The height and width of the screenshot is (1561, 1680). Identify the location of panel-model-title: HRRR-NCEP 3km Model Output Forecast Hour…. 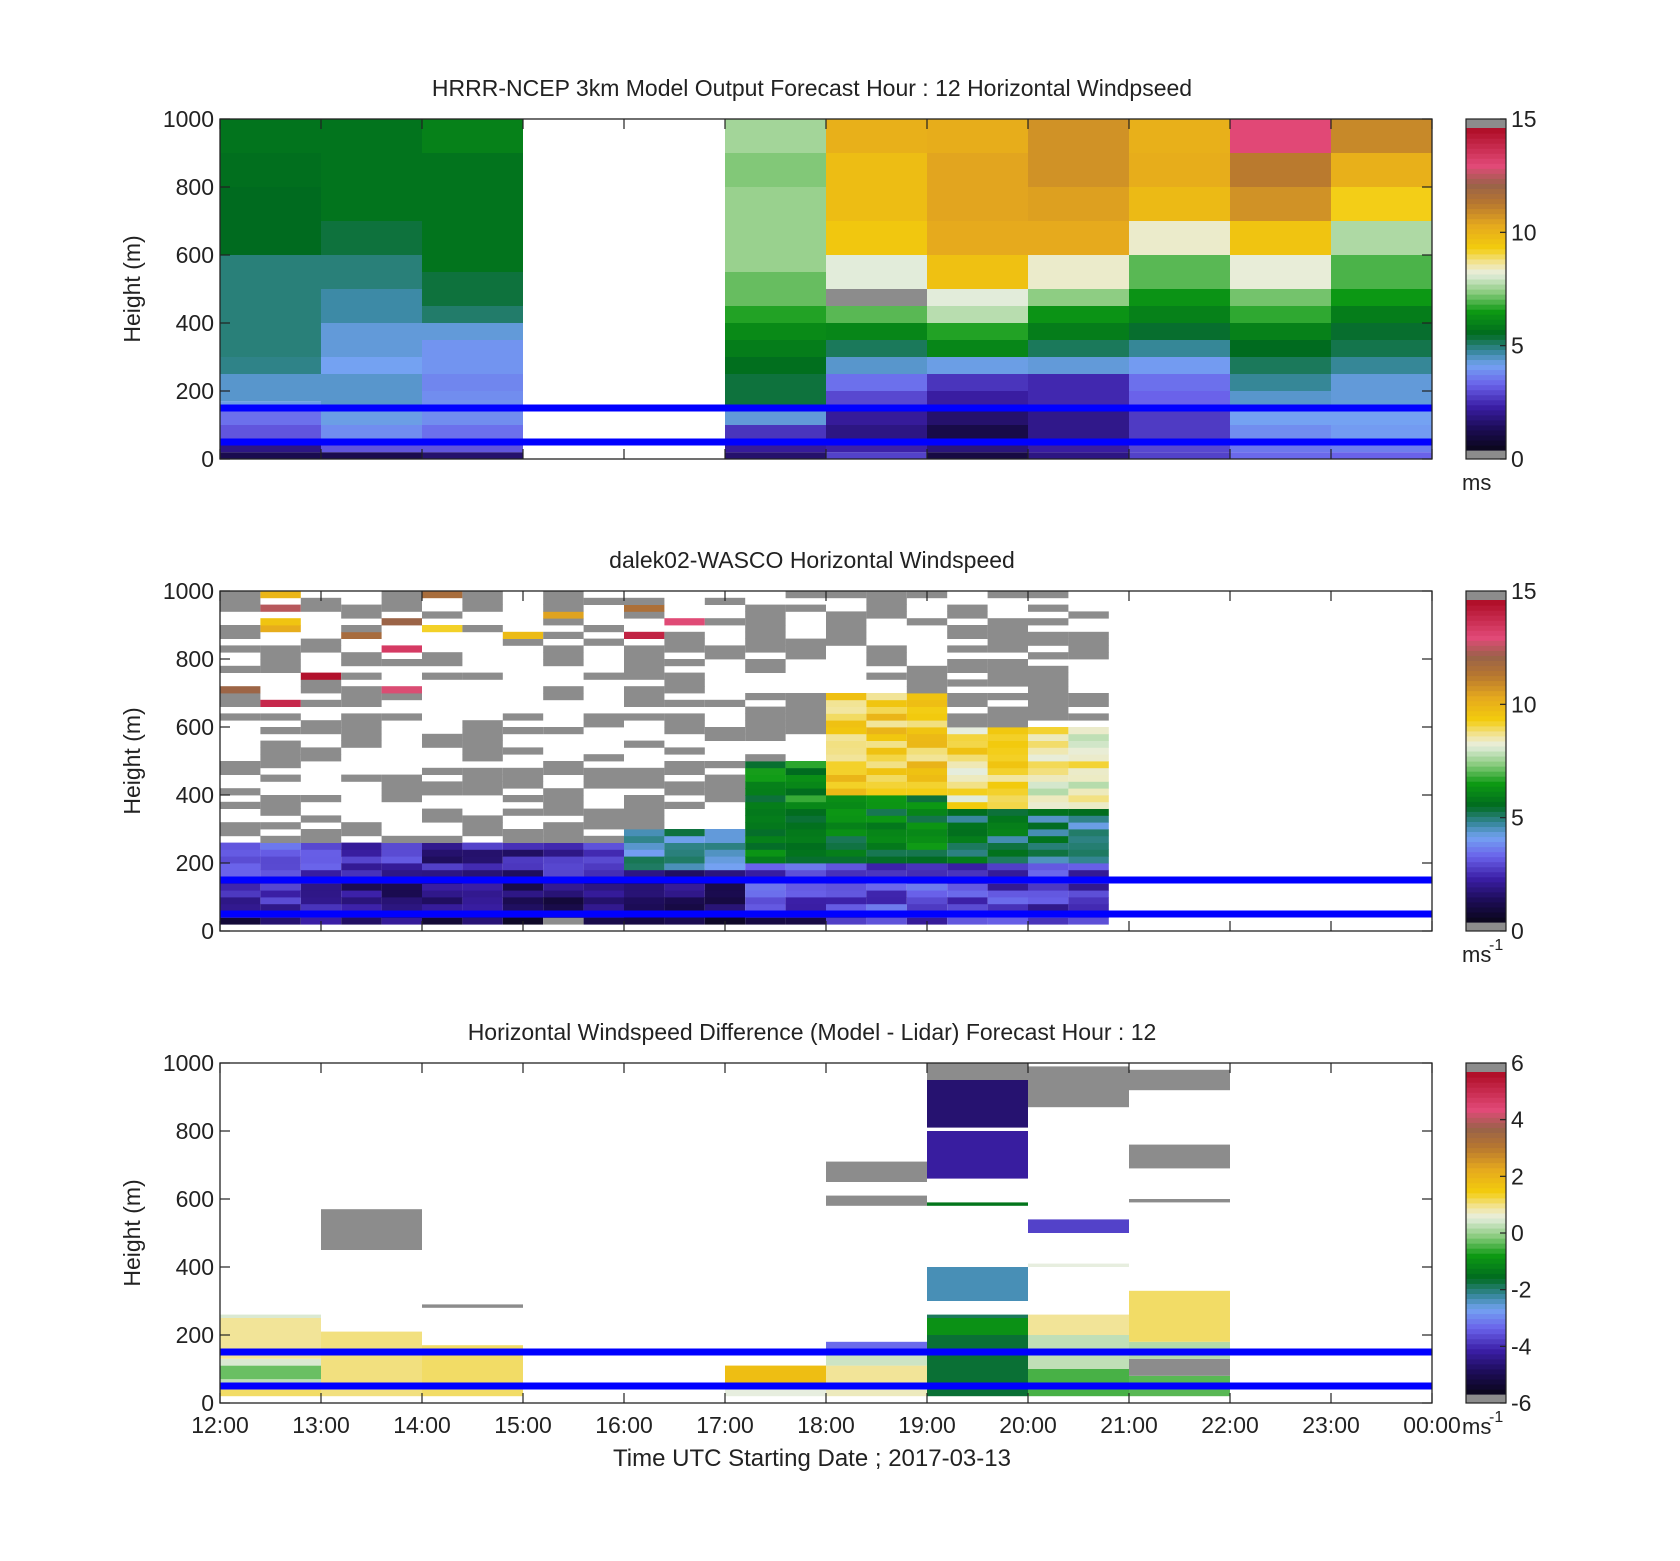
(812, 88).